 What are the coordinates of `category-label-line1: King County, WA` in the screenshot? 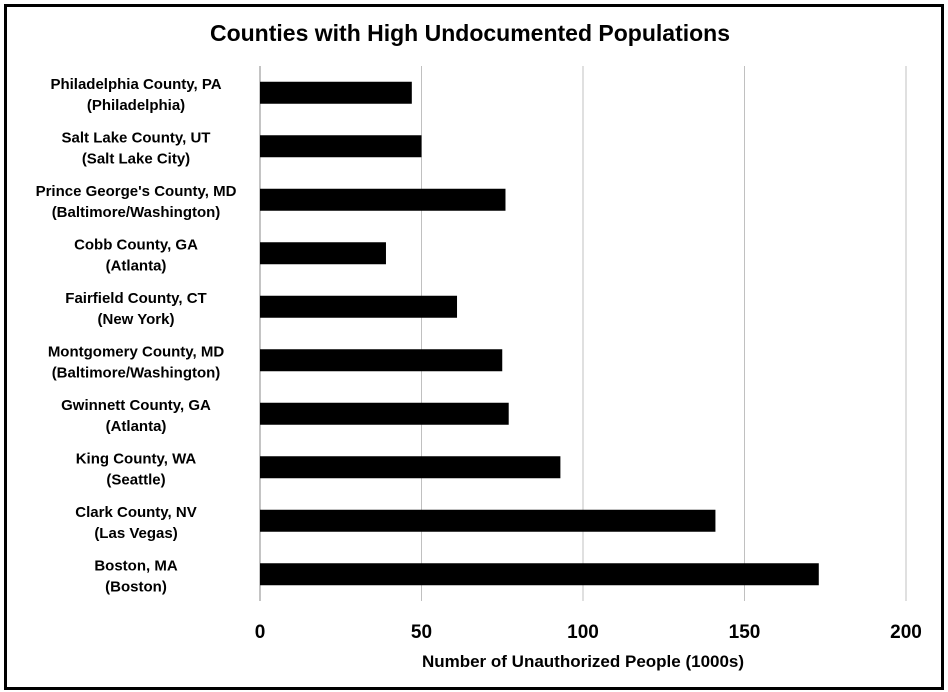 It's located at (136, 458).